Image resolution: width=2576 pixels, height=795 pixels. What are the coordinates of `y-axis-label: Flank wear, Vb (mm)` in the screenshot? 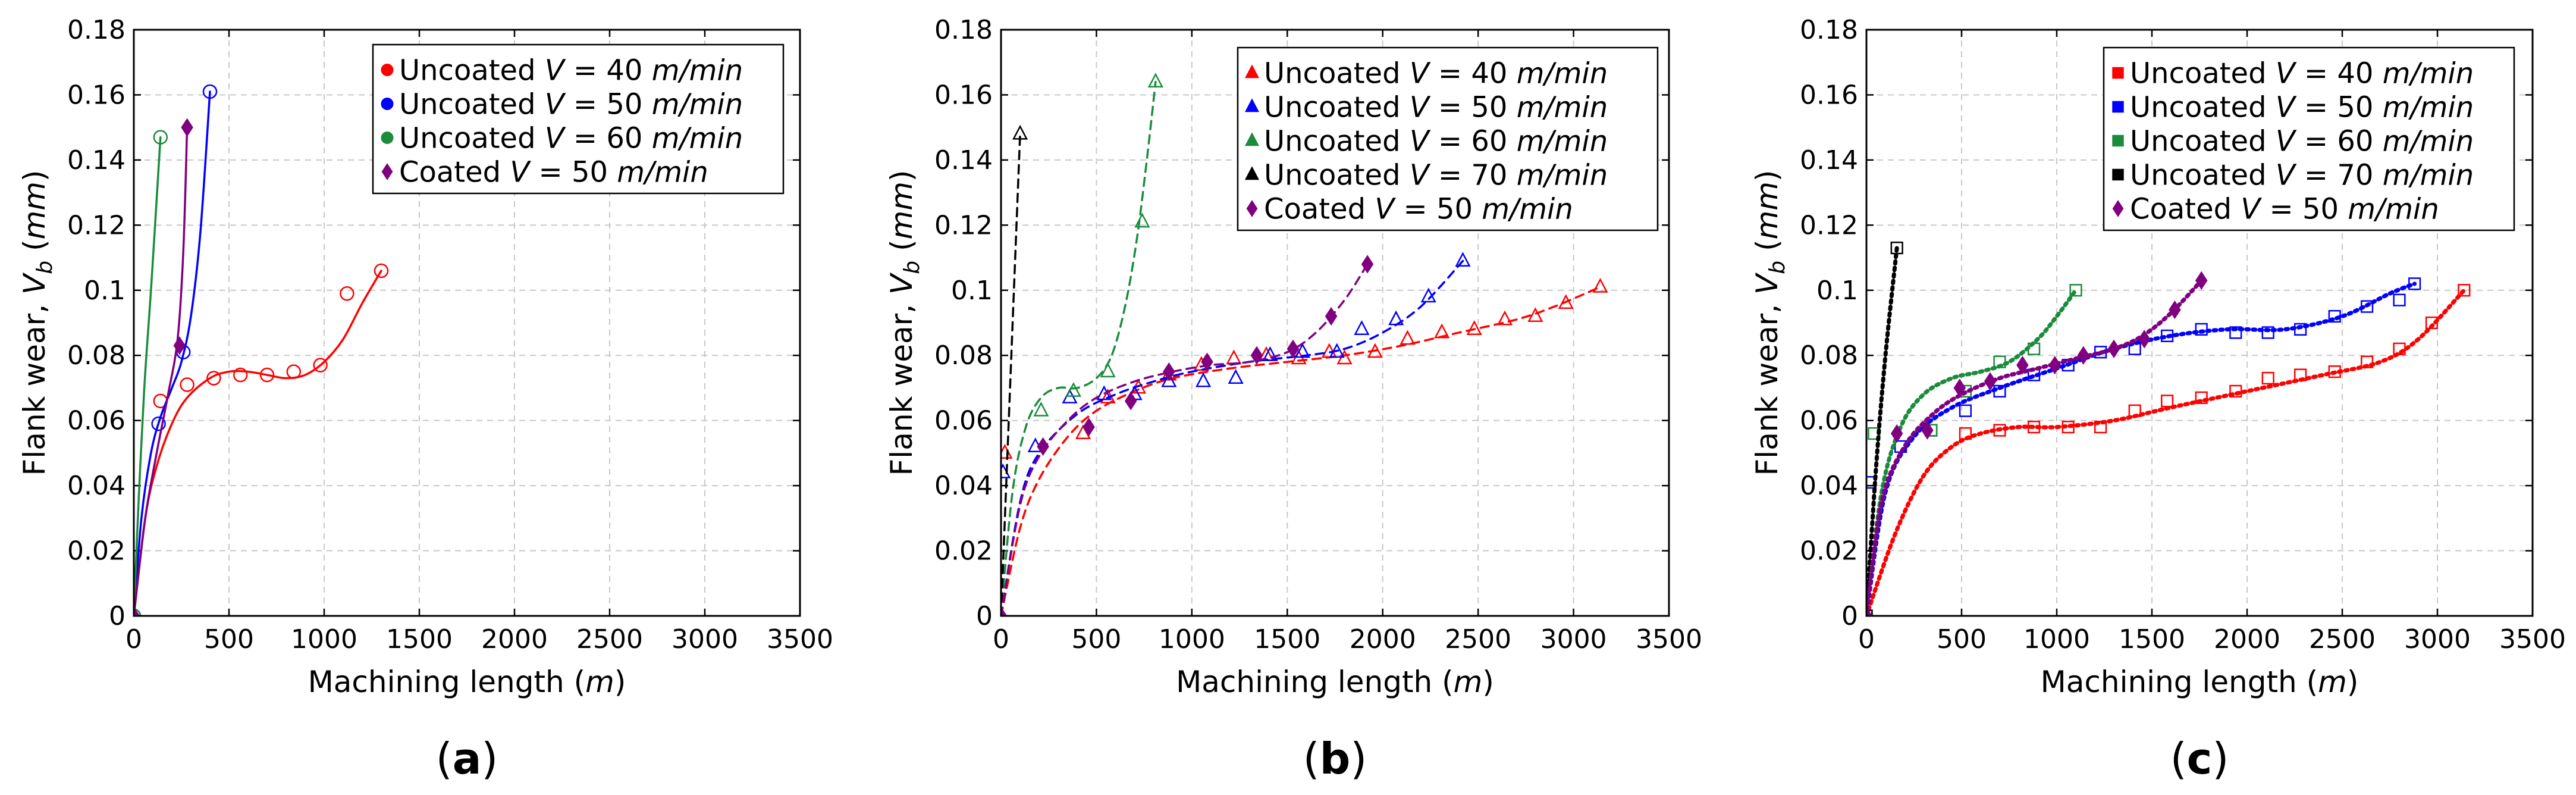 It's located at (37, 323).